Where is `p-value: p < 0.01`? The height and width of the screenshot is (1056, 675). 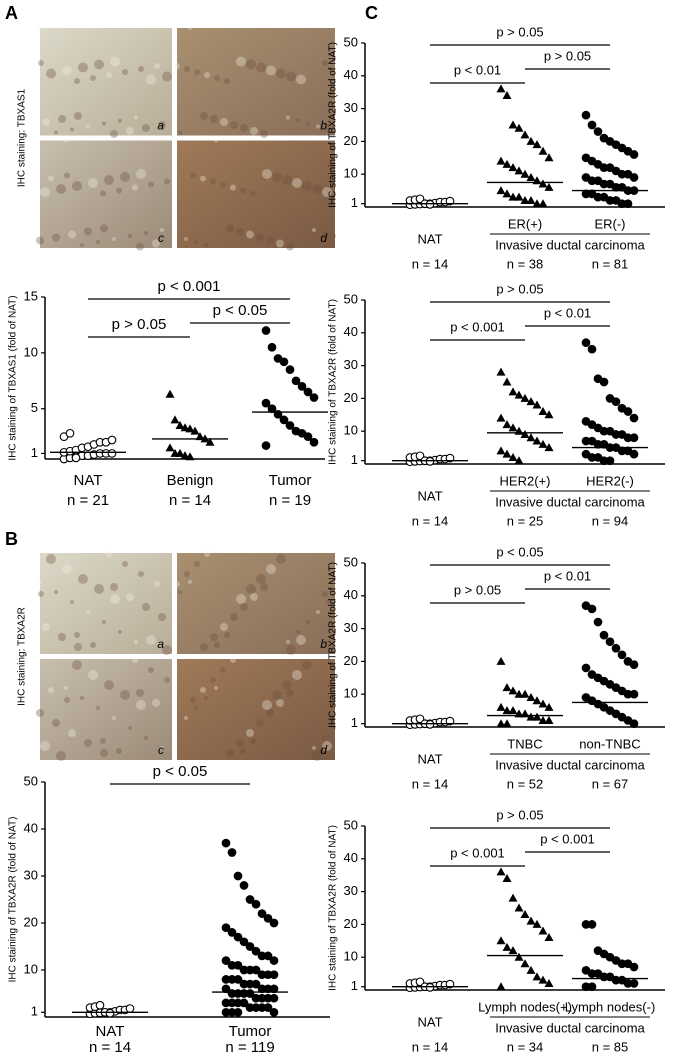
p-value: p < 0.01 is located at coordinates (477, 69).